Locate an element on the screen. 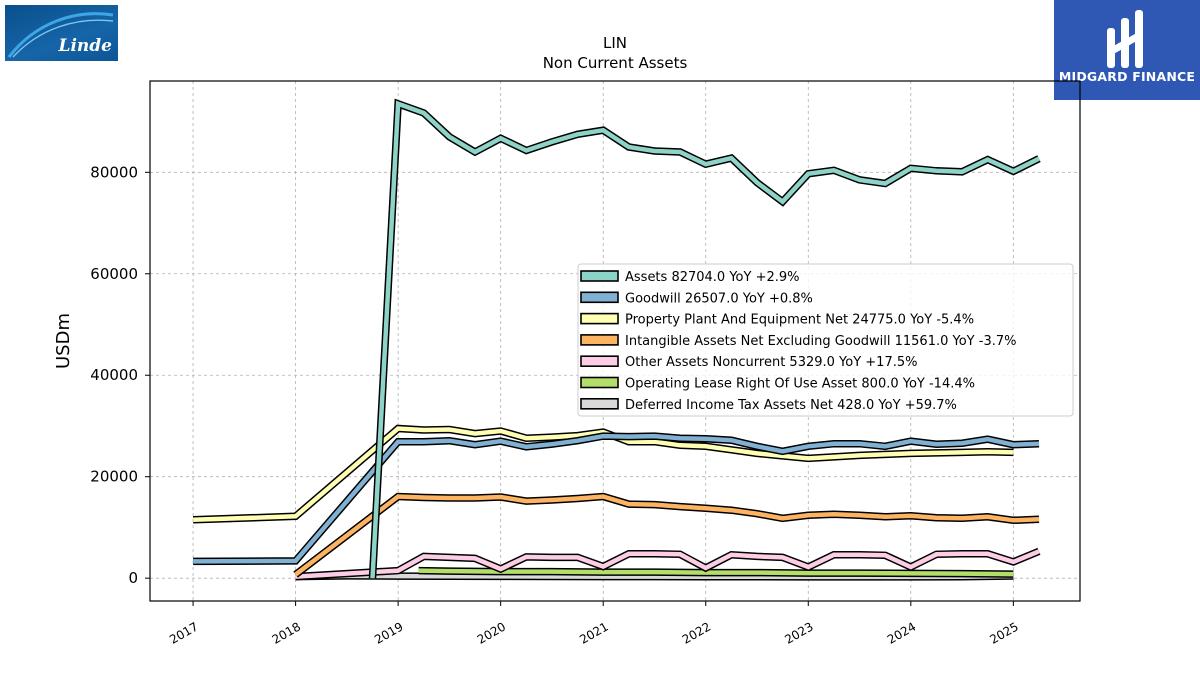 The image size is (1200, 675). linde-logo-text: Linde is located at coordinates (85, 46).